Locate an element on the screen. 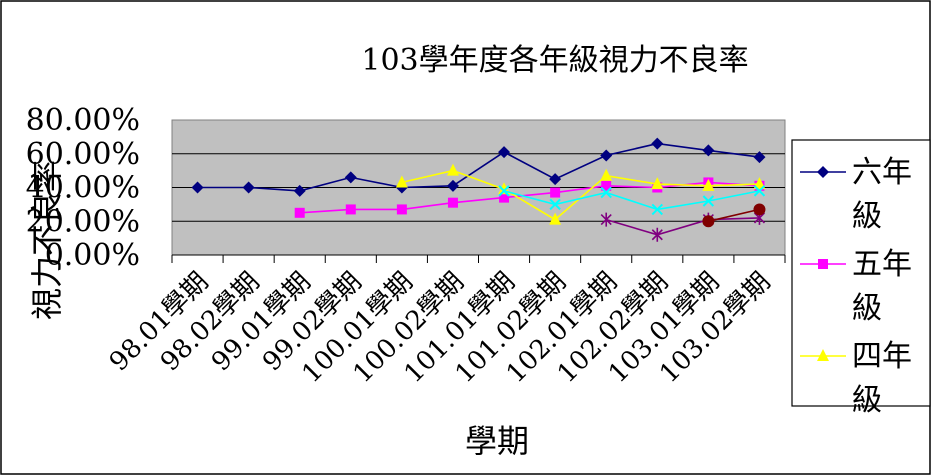 This screenshot has width=931, height=475. y-axis-title: 視力不良率 is located at coordinates (47, 240).